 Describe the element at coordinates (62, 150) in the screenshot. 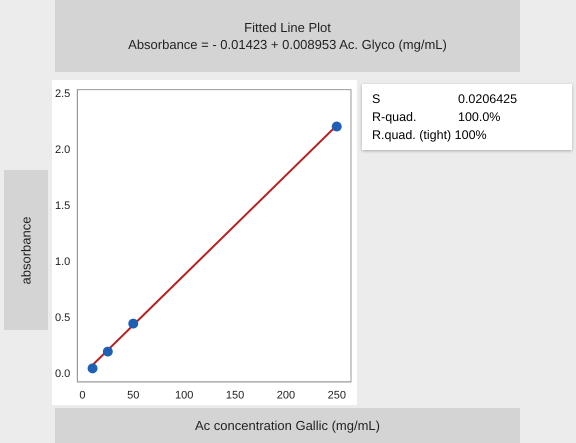

I see `y-tick-label: 2.0` at that location.